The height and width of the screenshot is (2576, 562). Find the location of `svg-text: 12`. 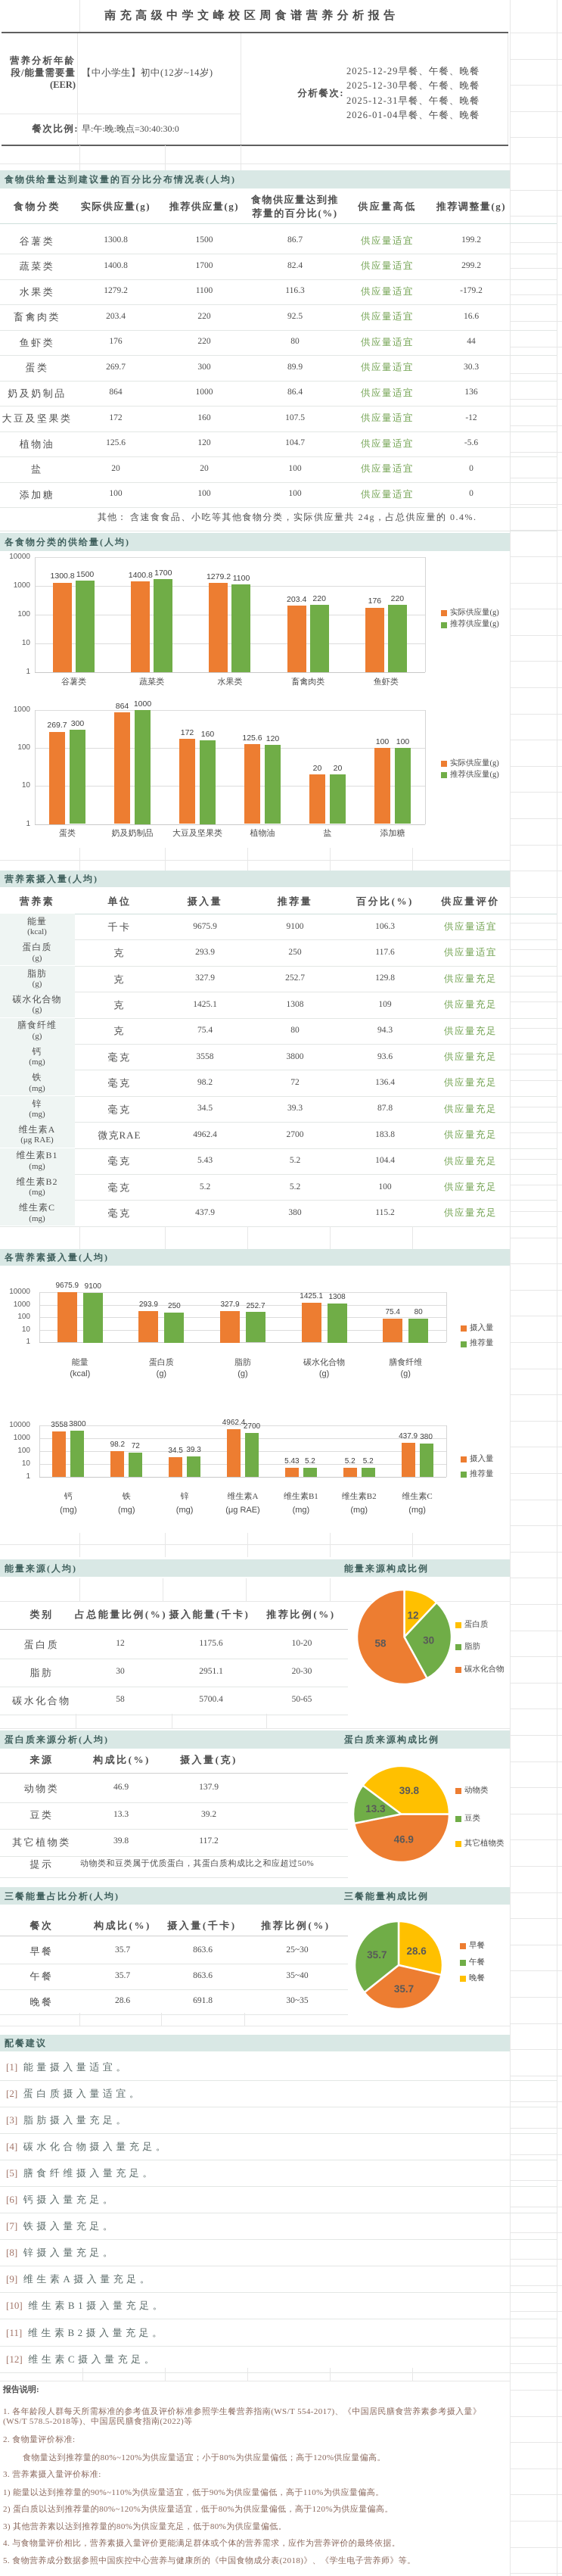

svg-text: 12 is located at coordinates (412, 1615).